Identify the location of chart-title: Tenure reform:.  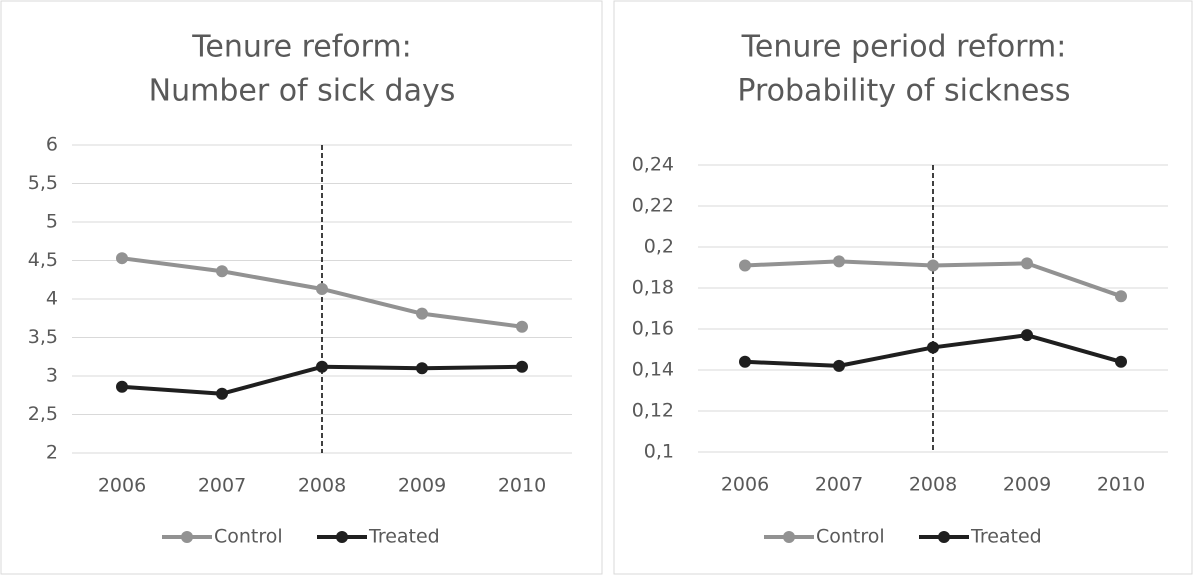
(301, 47).